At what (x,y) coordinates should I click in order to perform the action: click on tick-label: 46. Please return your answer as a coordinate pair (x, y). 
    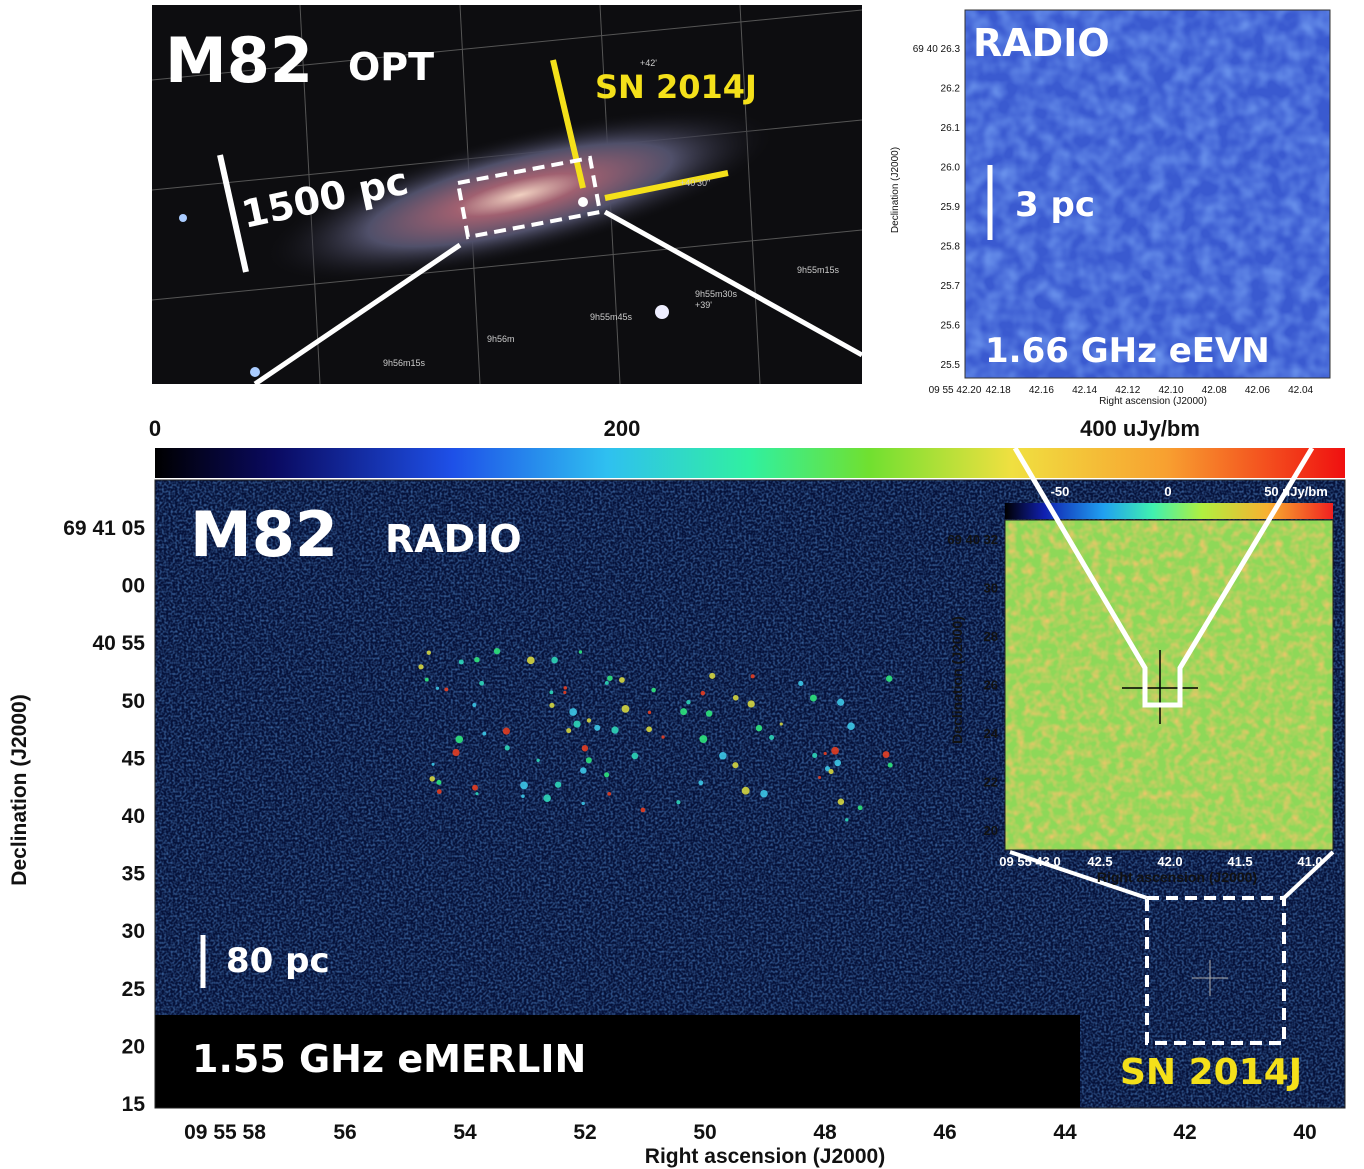
    Looking at the image, I should click on (944, 1132).